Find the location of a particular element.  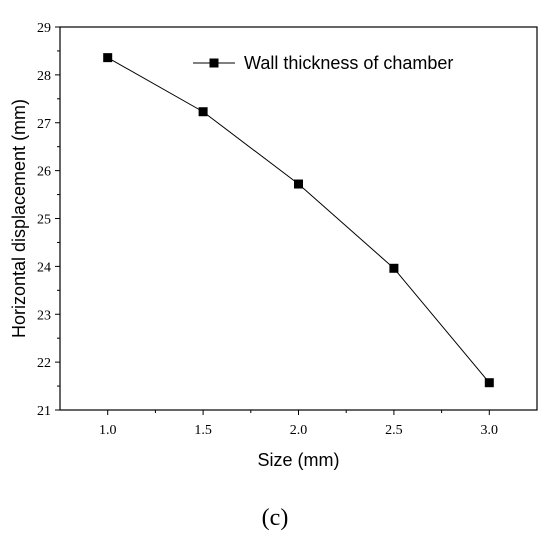

y-tick-label: 23 is located at coordinates (44, 315).